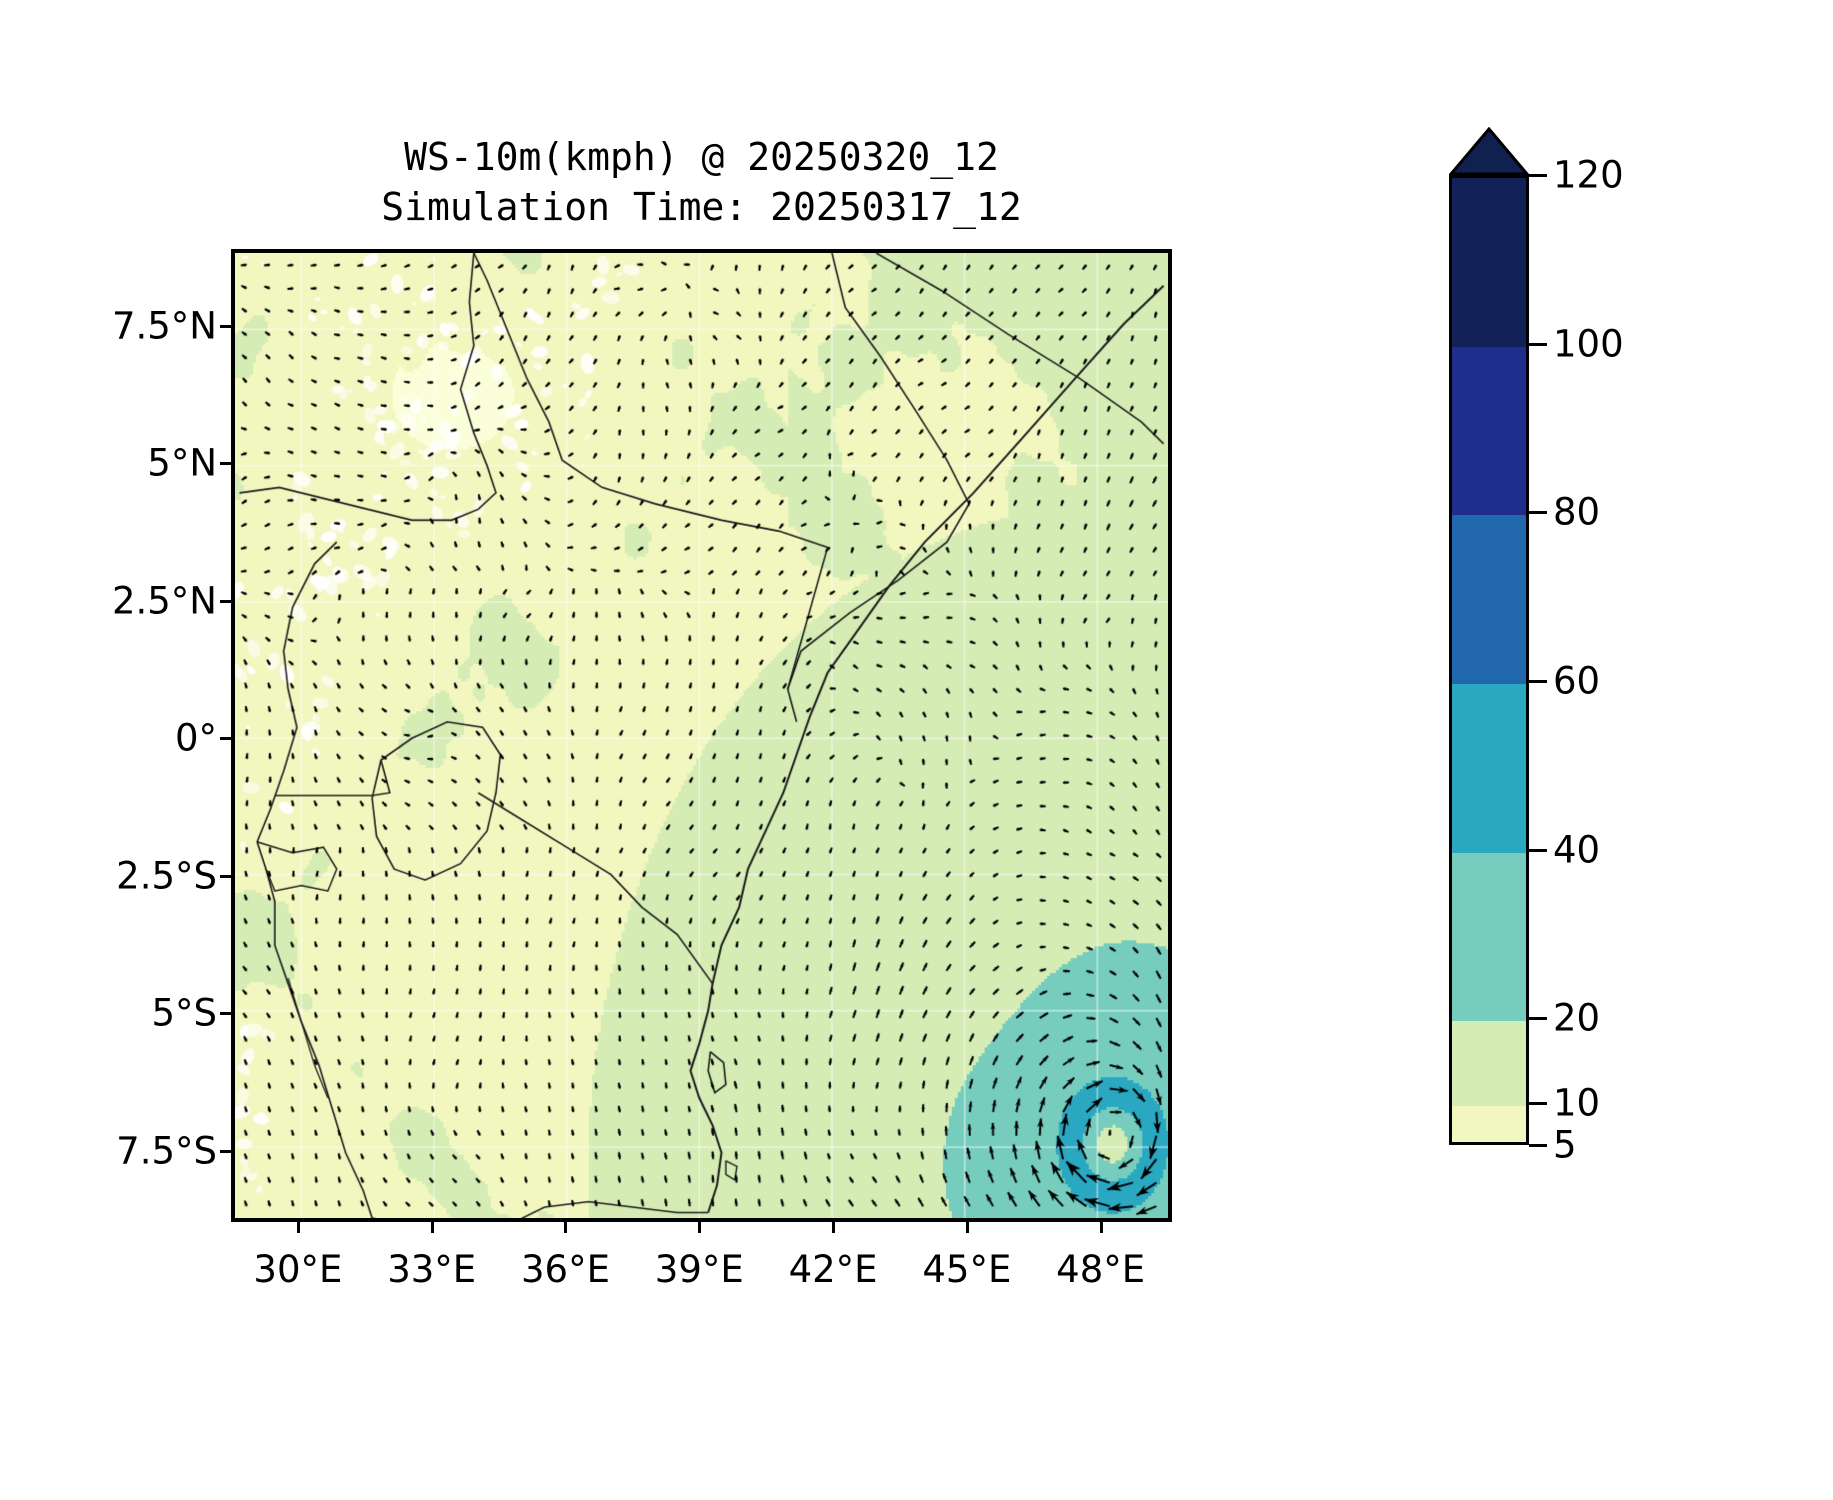 This screenshot has width=1833, height=1500. Describe the element at coordinates (701, 157) in the screenshot. I see `title-line-variable: WS-10m(kmph) @ 20250320_12` at that location.